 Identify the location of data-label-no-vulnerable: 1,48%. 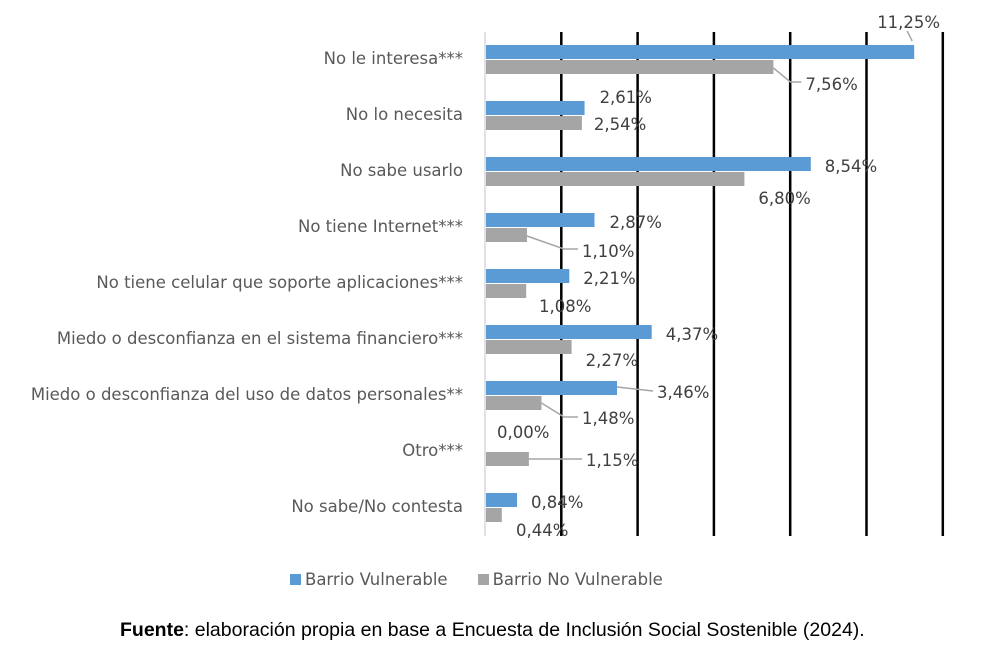
(608, 418).